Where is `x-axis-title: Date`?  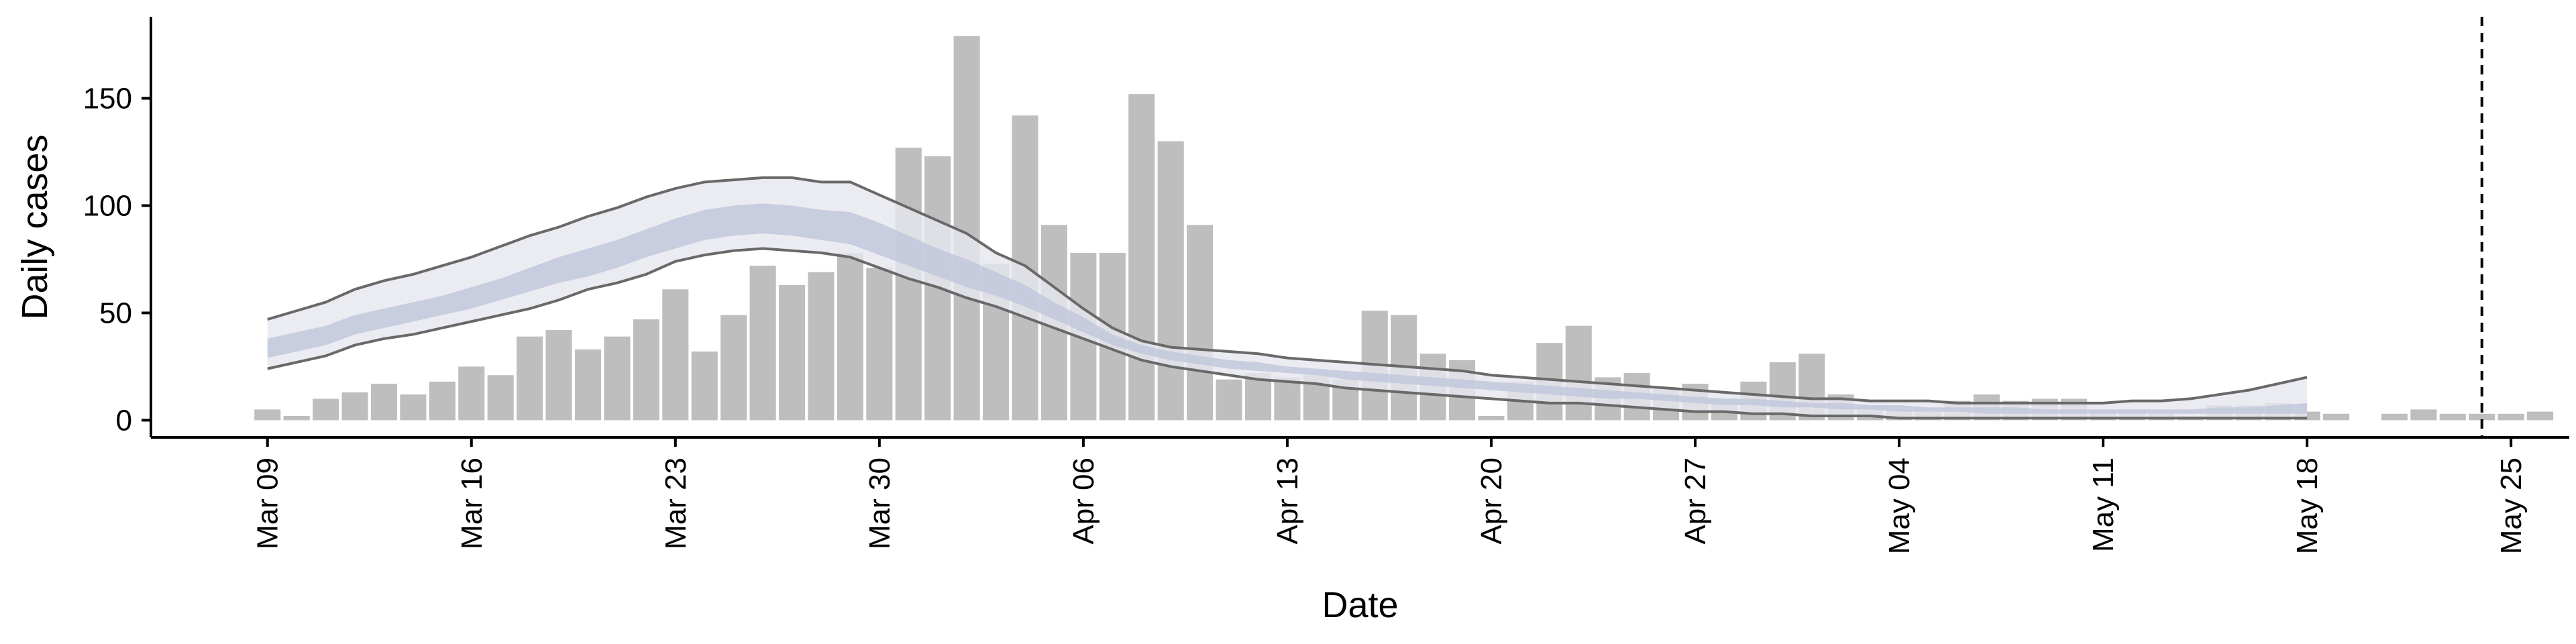 x-axis-title: Date is located at coordinates (1360, 605).